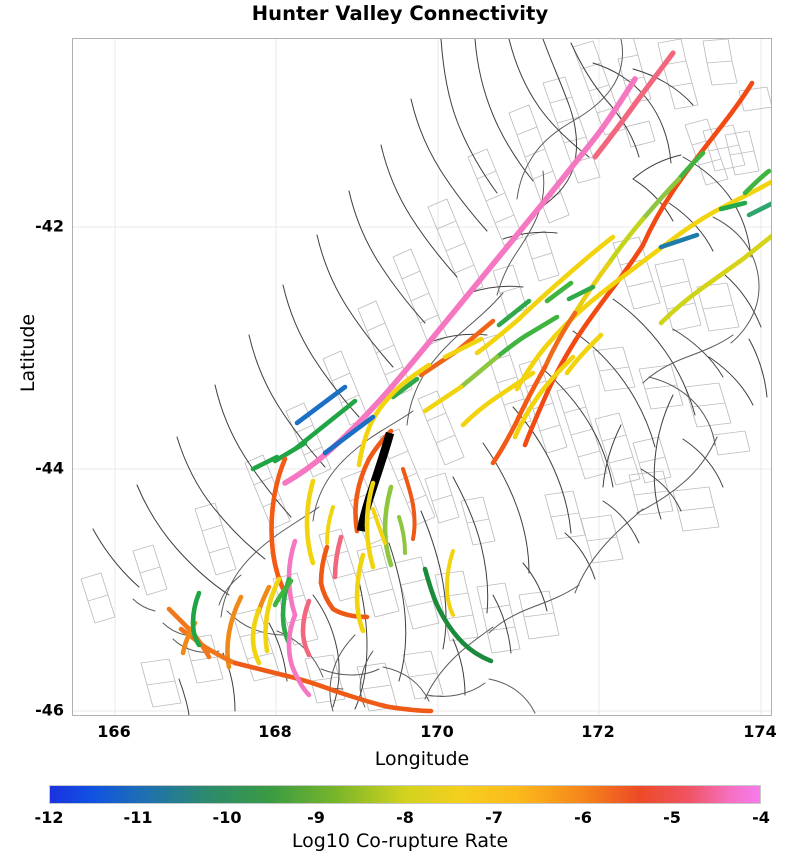  I want to click on cbtick-minus12: -12, so click(49, 817).